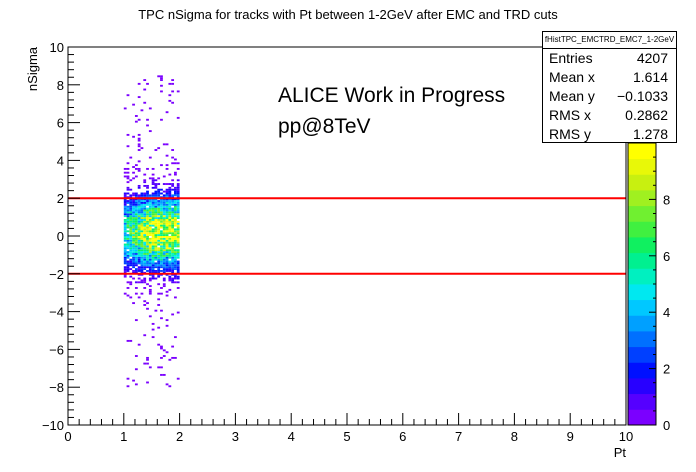 This screenshot has height=472, width=696. What do you see at coordinates (650, 77) in the screenshot?
I see `stats-value: 1.614` at bounding box center [650, 77].